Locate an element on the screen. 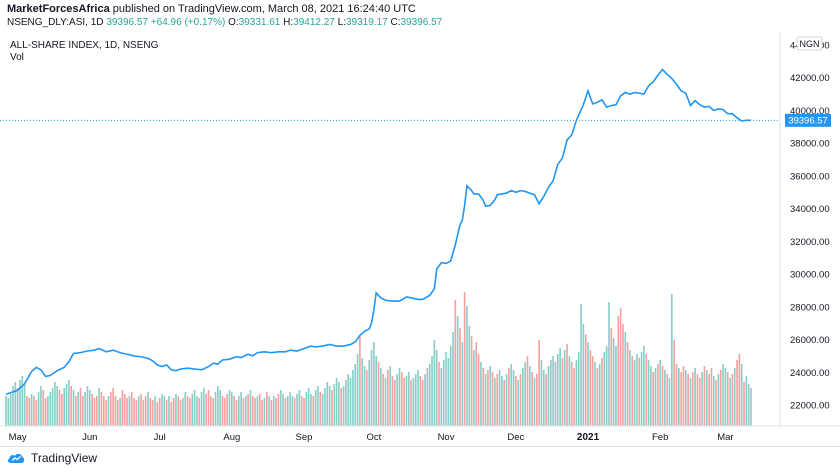 This screenshot has height=473, width=840. close-label: C: is located at coordinates (395, 22).